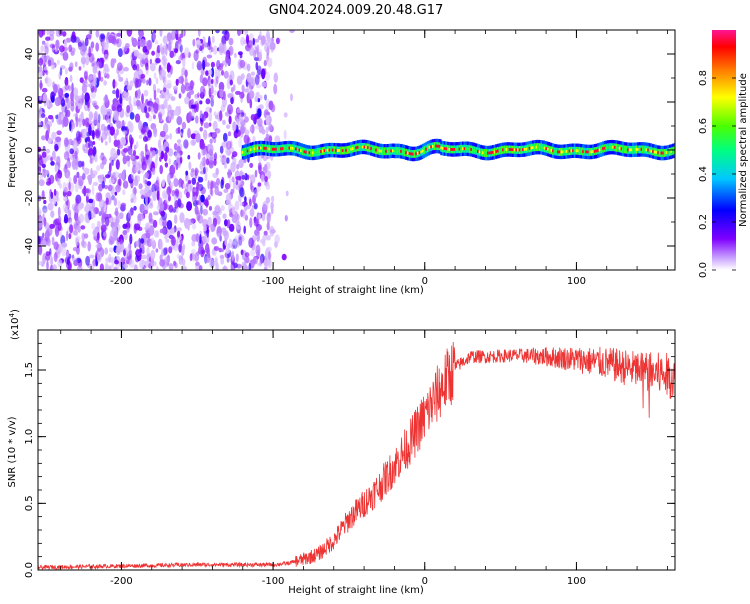 The image size is (750, 604). I want to click on colorbar-tick-label: 0.6, so click(703, 126).